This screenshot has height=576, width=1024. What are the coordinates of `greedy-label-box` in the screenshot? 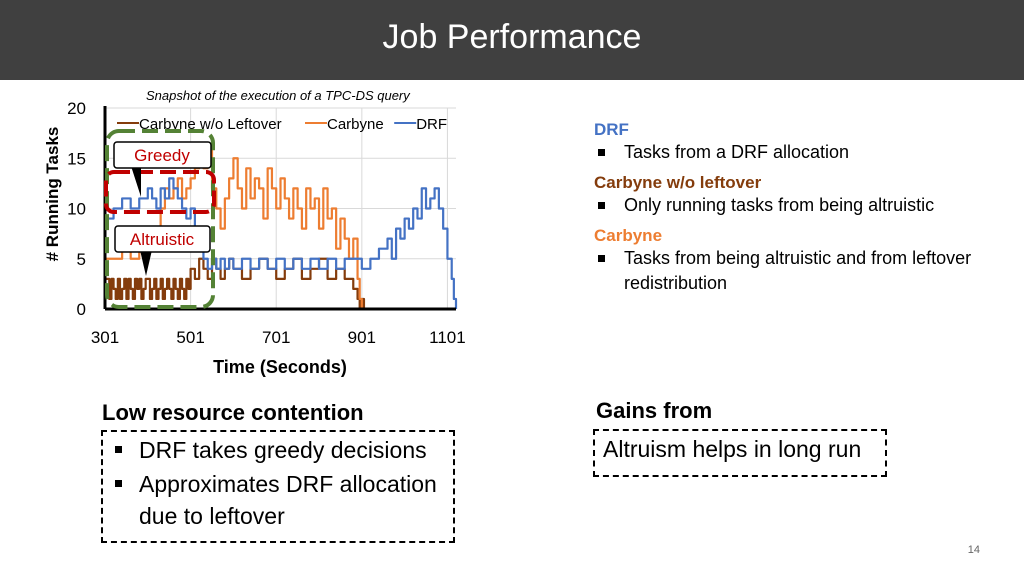 It's located at (162, 155).